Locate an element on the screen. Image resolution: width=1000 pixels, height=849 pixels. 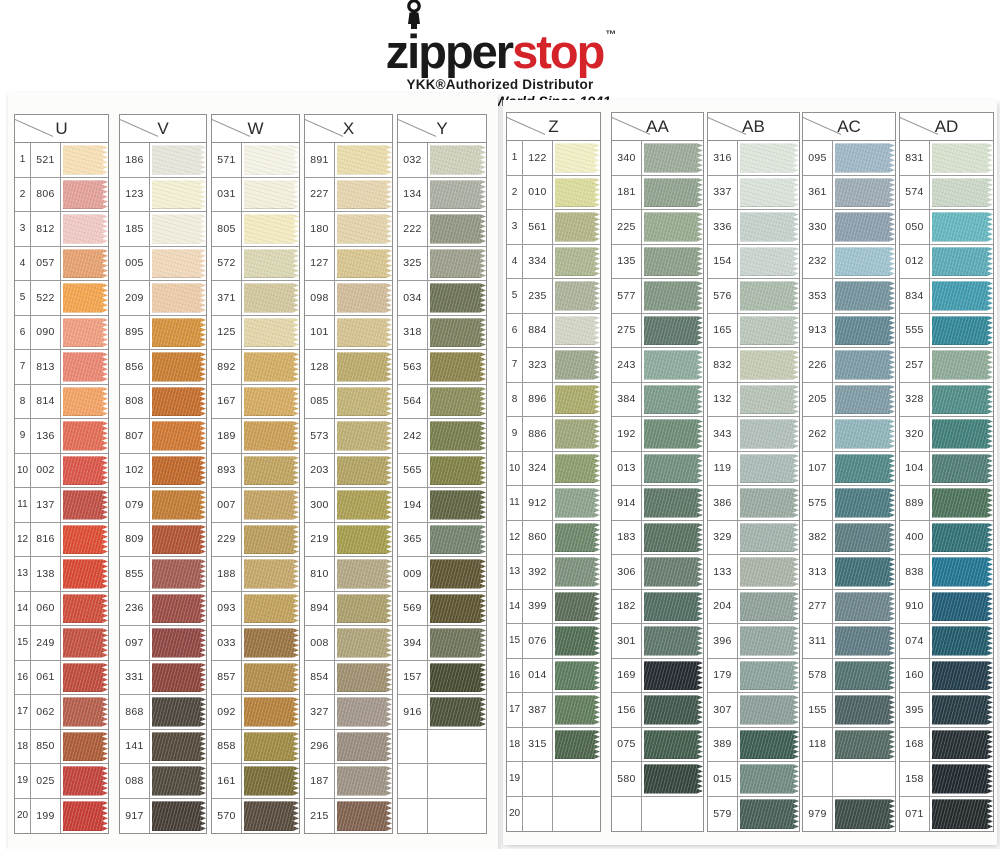
color-row: 579 is located at coordinates (753, 813).